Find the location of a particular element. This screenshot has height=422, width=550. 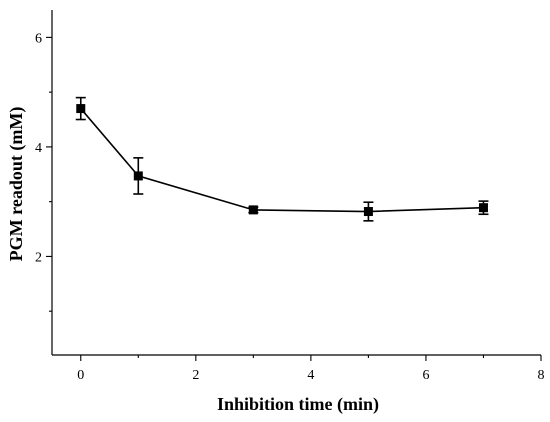

x-tick-label: 0 is located at coordinates (80, 375).